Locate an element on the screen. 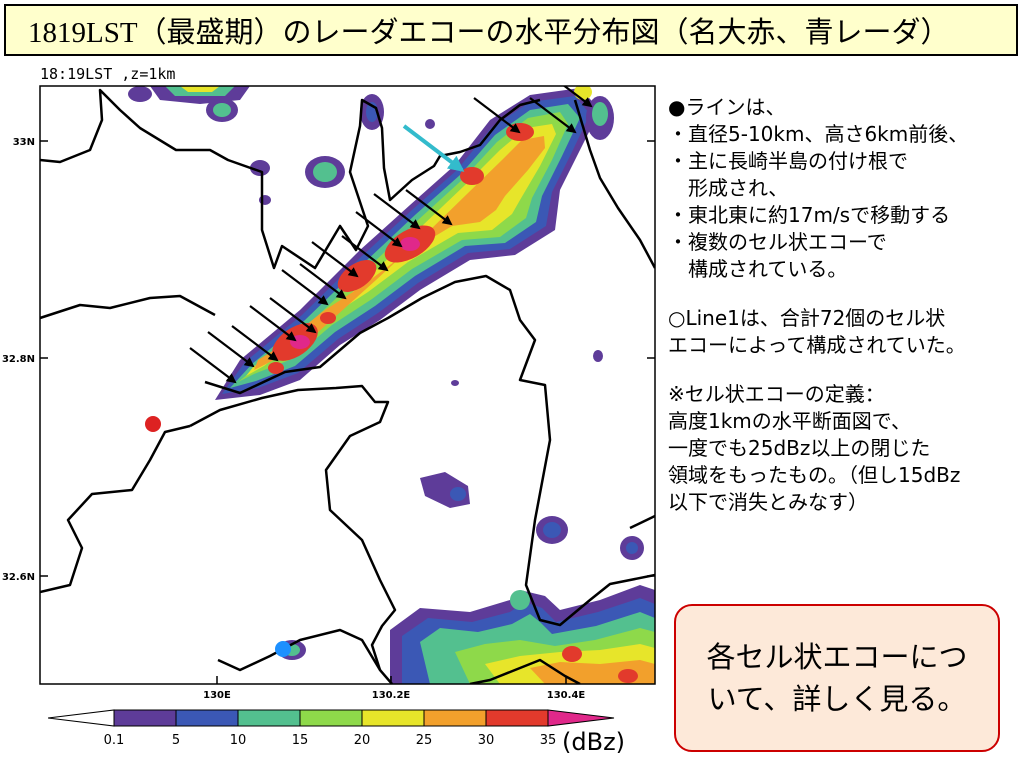 Image resolution: width=1024 pixels, height=768 pixels. lon-tick-label: 130.4E is located at coordinates (566, 695).